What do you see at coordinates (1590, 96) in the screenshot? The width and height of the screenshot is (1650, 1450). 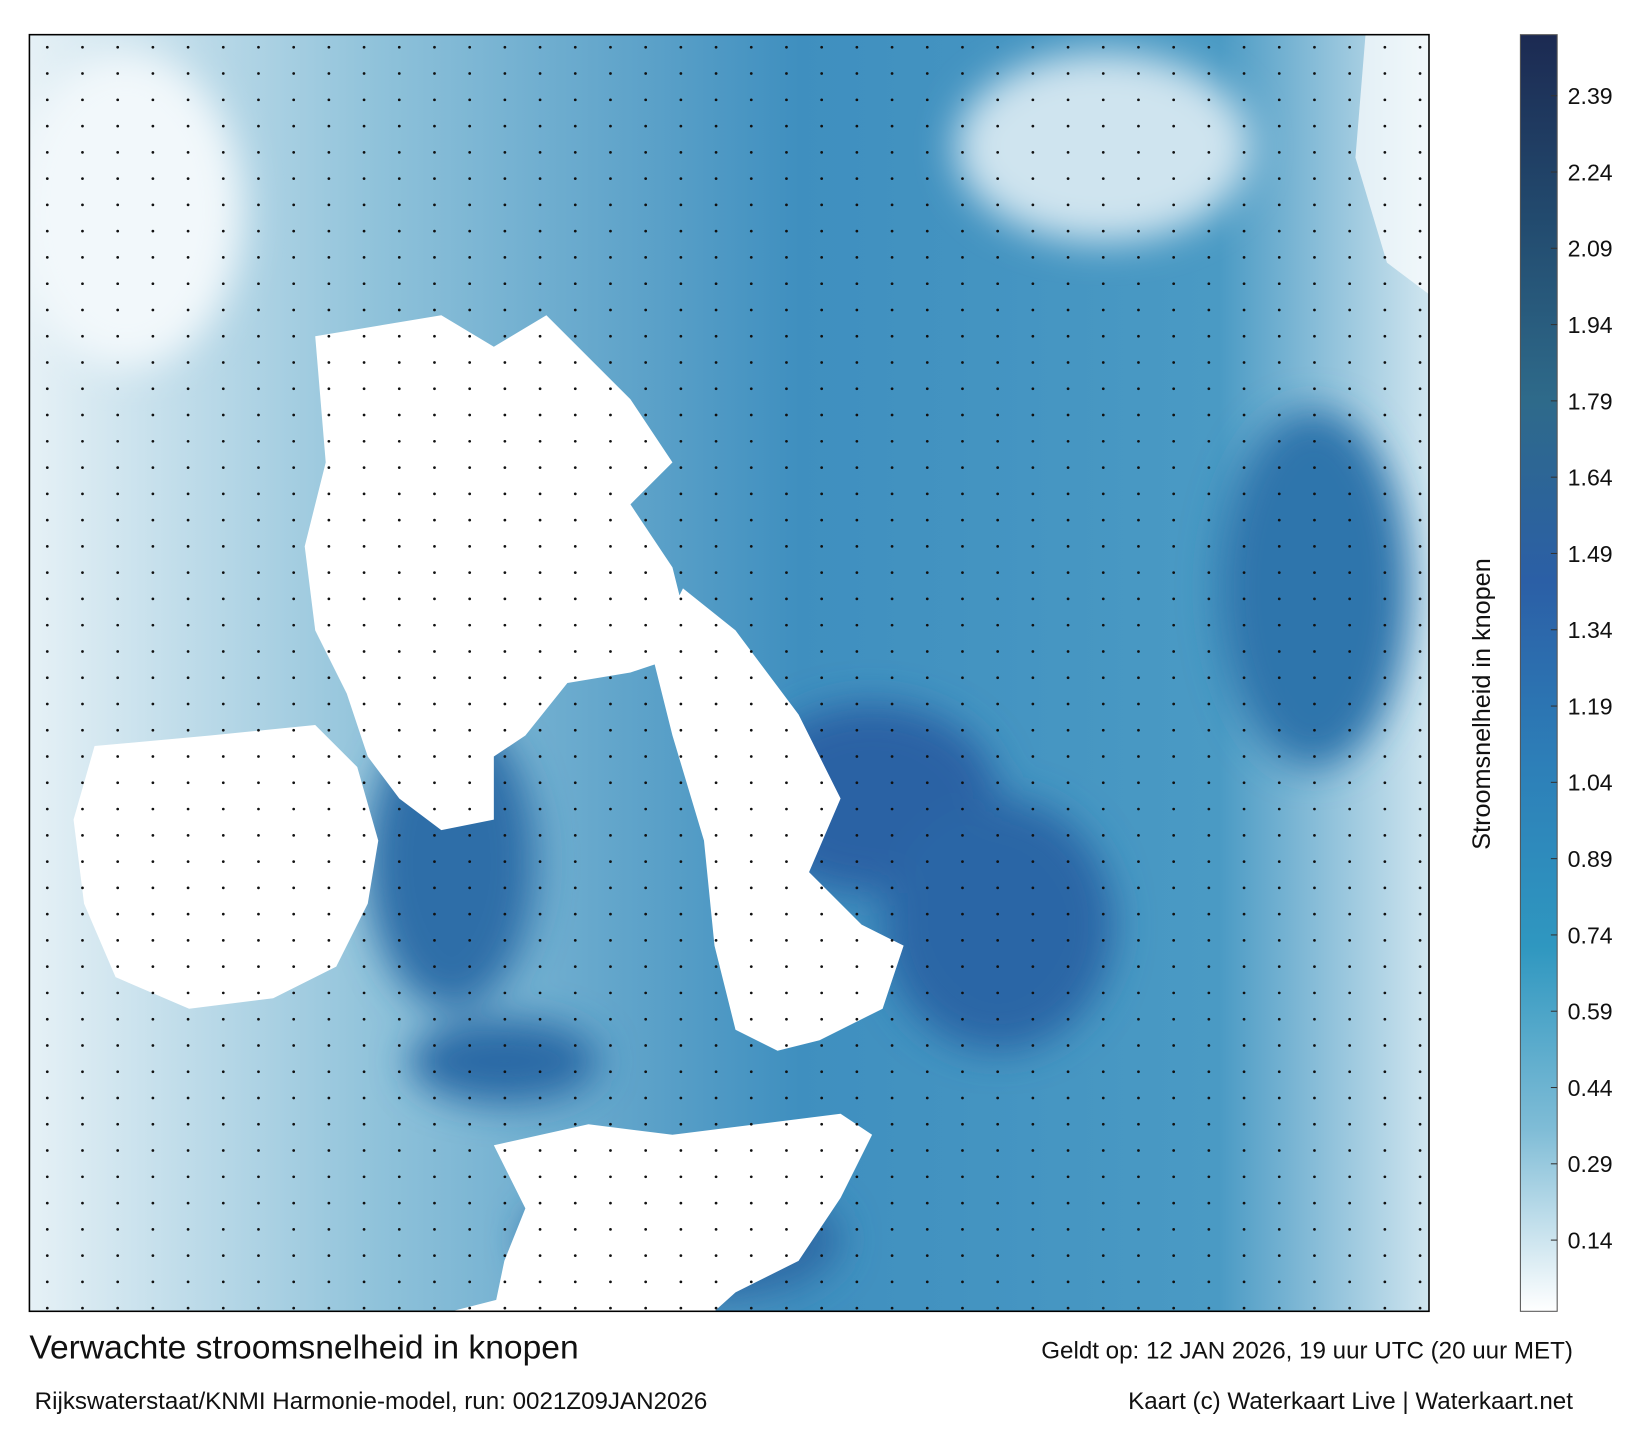 I see `colorbar-tick-label: 2.39` at bounding box center [1590, 96].